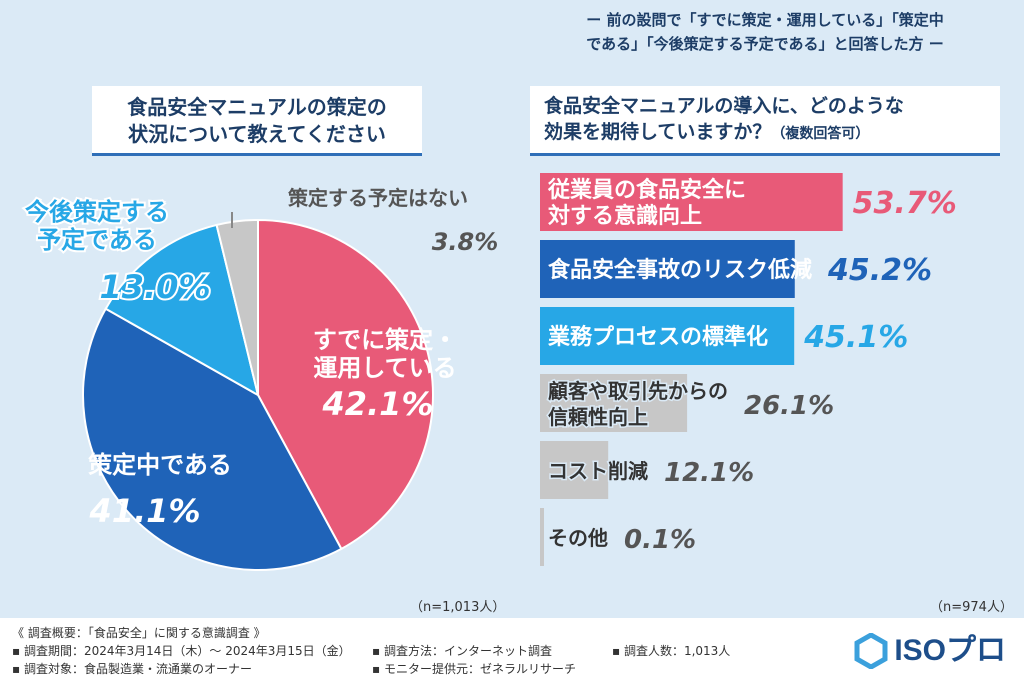 Image resolution: width=1024 pixels, height=683 pixels. Describe the element at coordinates (154, 287) in the screenshot. I see `pie-value-3: 13.0%` at that location.